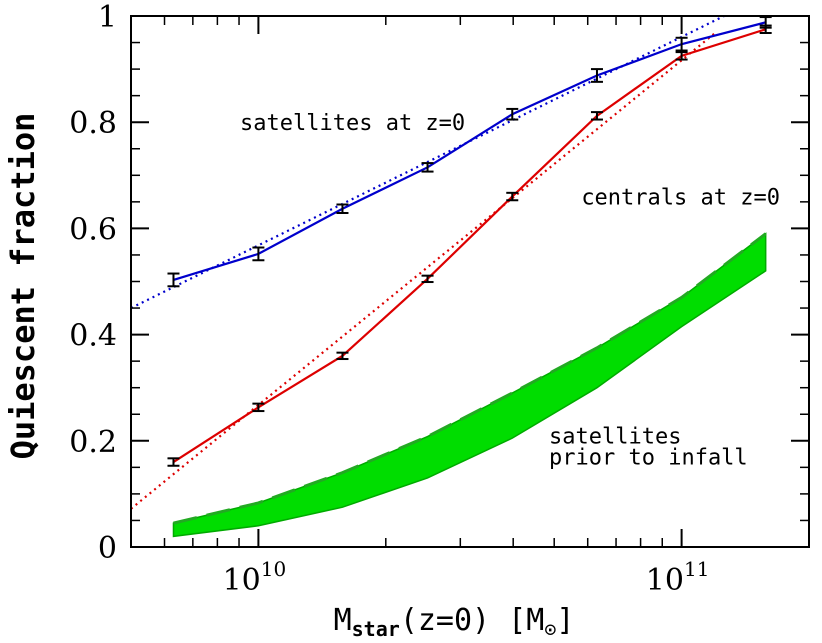  What do you see at coordinates (696, 569) in the screenshot?
I see `x-tick-exponent: 11` at bounding box center [696, 569].